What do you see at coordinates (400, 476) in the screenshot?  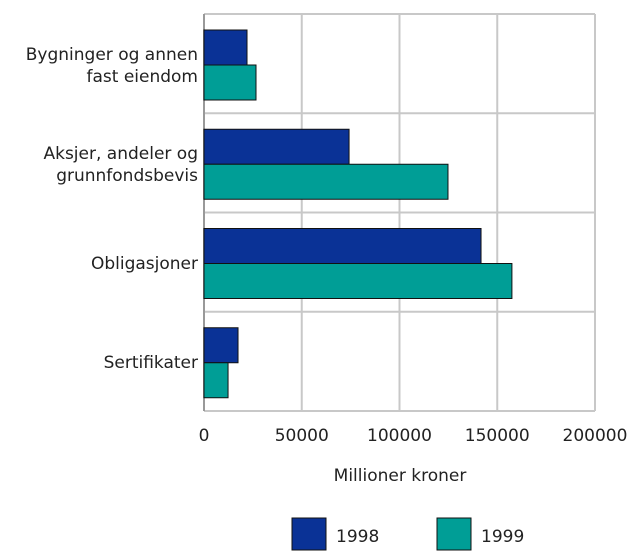 I see `x-axis-label: Millioner kroner` at bounding box center [400, 476].